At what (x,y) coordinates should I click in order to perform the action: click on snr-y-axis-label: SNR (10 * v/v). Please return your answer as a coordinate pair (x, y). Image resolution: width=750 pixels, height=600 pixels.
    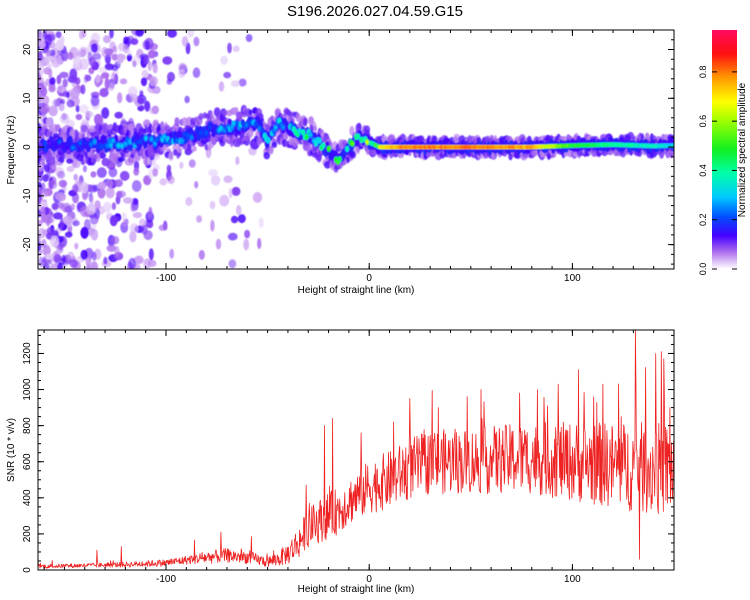
    Looking at the image, I should click on (11, 450).